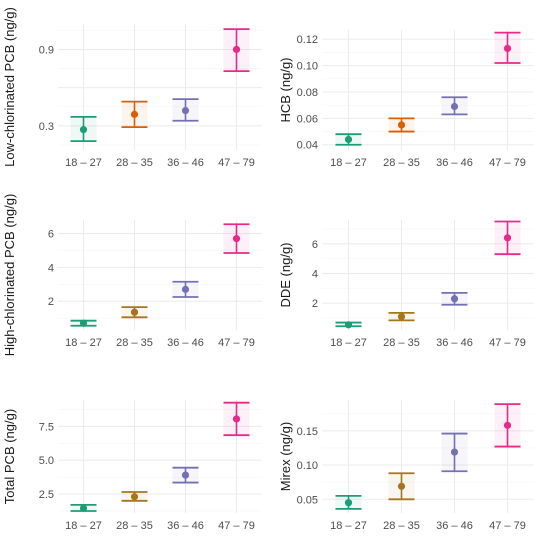 The width and height of the screenshot is (550, 542). What do you see at coordinates (9, 456) in the screenshot?
I see `y-axis-title: Total PCB (ng/g)` at bounding box center [9, 456].